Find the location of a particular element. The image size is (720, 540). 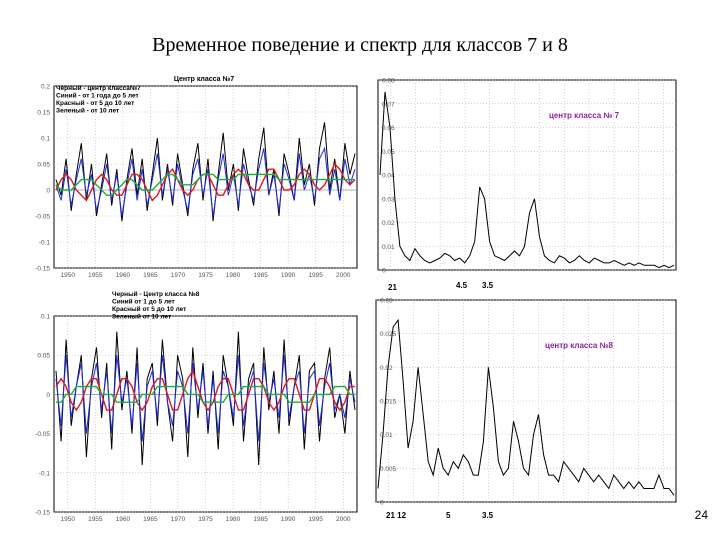

plot-frame is located at coordinates (527, 175).